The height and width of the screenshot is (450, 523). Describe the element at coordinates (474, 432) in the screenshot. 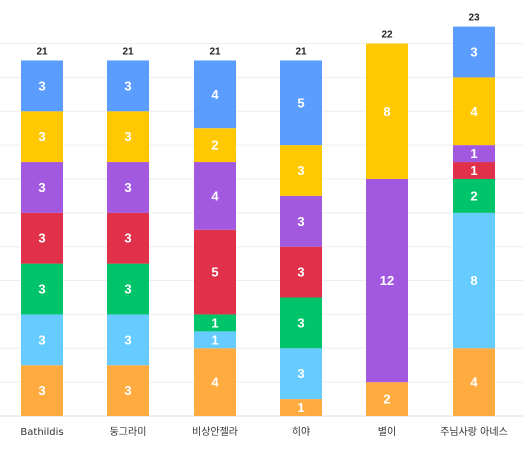

I see `category-label: 주님사랑 아네스` at that location.